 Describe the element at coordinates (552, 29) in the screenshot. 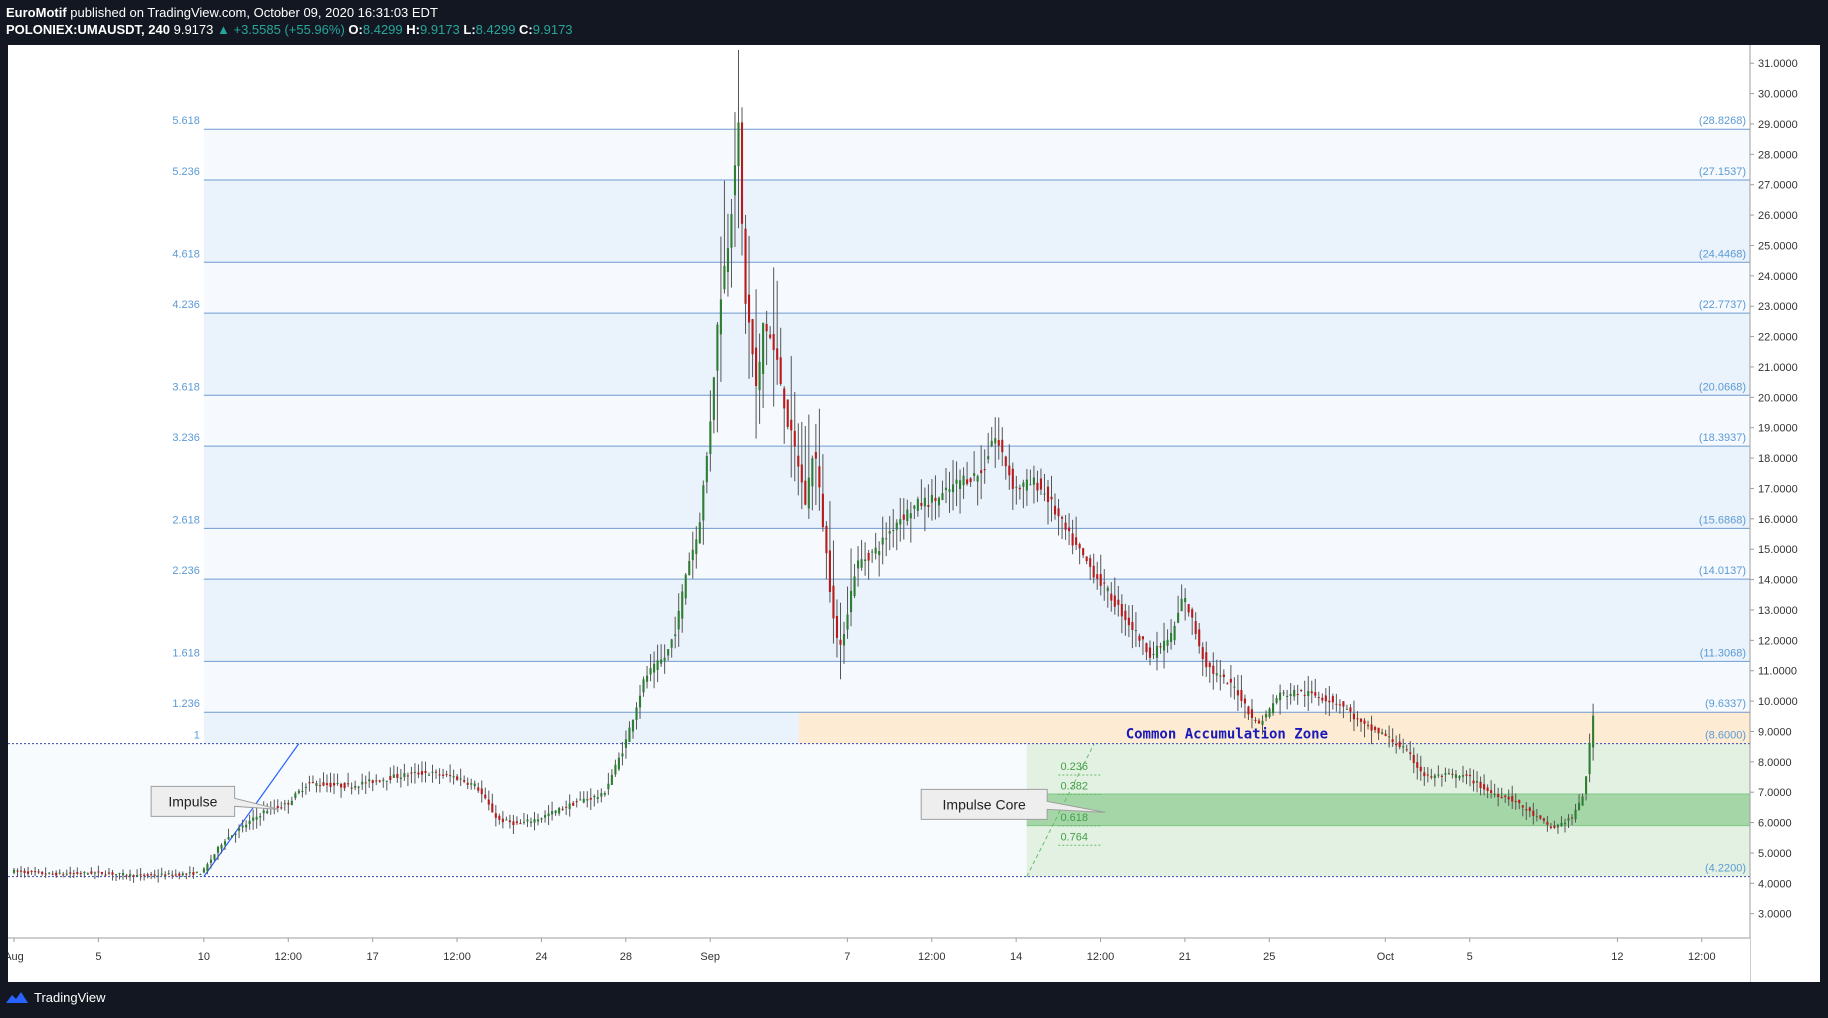

I see `close-value: 9.9173` at that location.